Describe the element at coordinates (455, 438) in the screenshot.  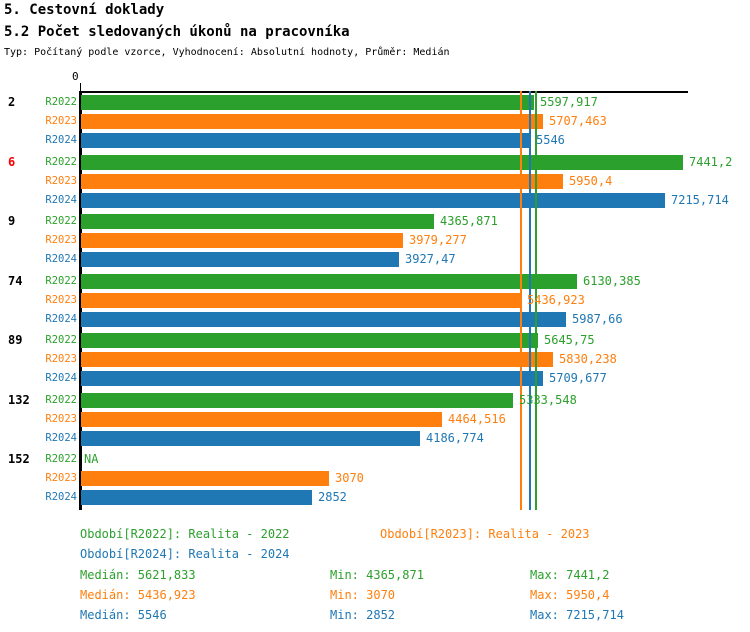
I see `bar-value-label: 4186,774` at that location.